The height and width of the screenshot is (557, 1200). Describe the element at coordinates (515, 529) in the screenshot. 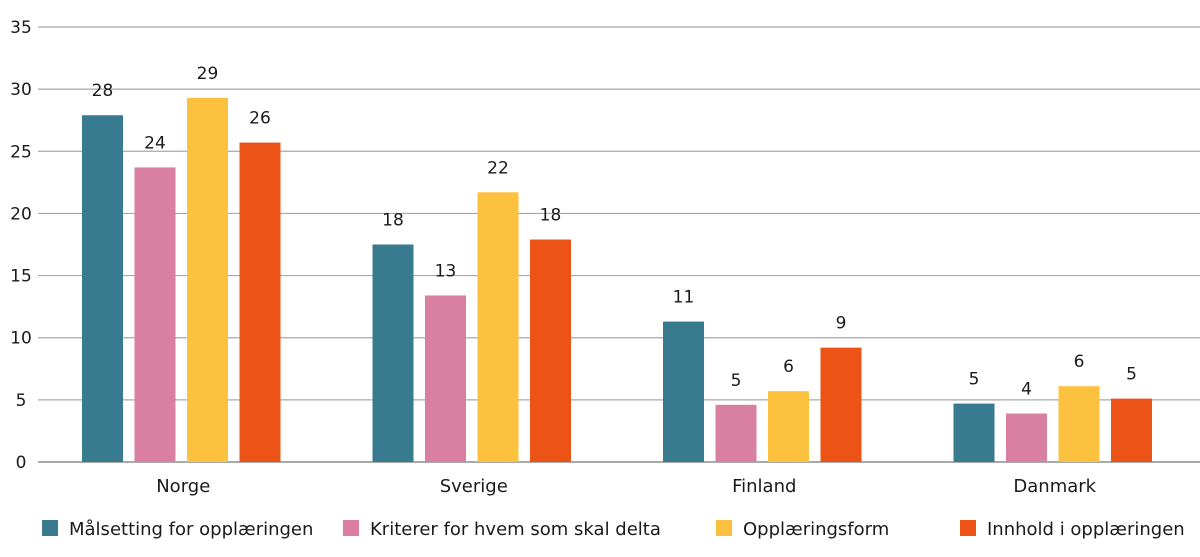

I see `legend-label: Kriterer for hvem som skal delta` at that location.